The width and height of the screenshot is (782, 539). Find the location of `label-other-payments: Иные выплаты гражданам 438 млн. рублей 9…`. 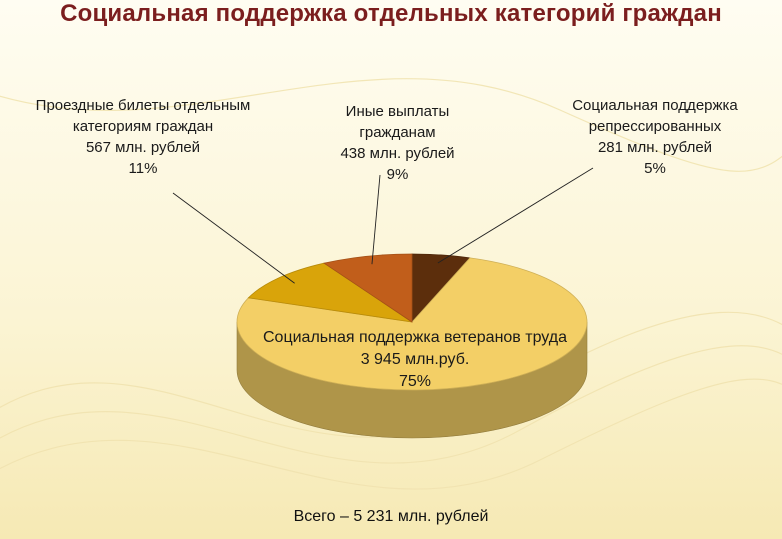

label-other-payments: Иные выплаты гражданам 438 млн. рублей 9… is located at coordinates (397, 143).